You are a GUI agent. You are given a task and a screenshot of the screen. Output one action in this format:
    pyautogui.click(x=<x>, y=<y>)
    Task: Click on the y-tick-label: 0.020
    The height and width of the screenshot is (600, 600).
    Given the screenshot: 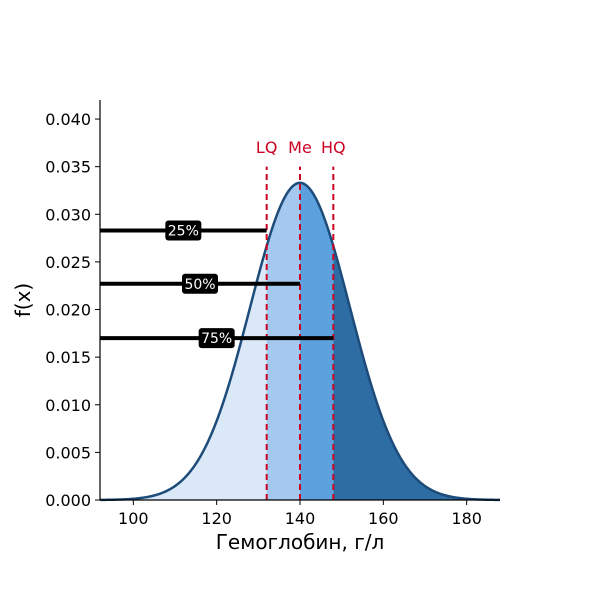 What is the action you would take?
    pyautogui.click(x=68, y=310)
    